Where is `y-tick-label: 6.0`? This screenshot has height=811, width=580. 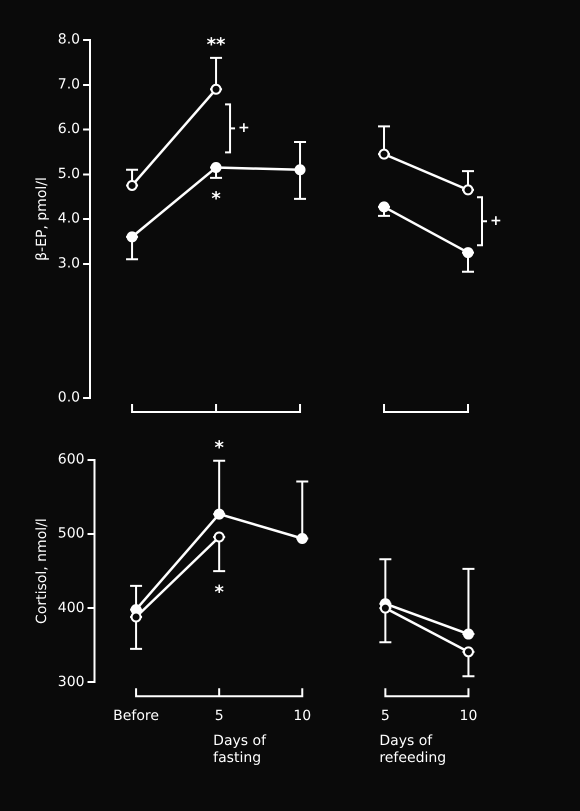 y-tick-label: 6.0 is located at coordinates (69, 129).